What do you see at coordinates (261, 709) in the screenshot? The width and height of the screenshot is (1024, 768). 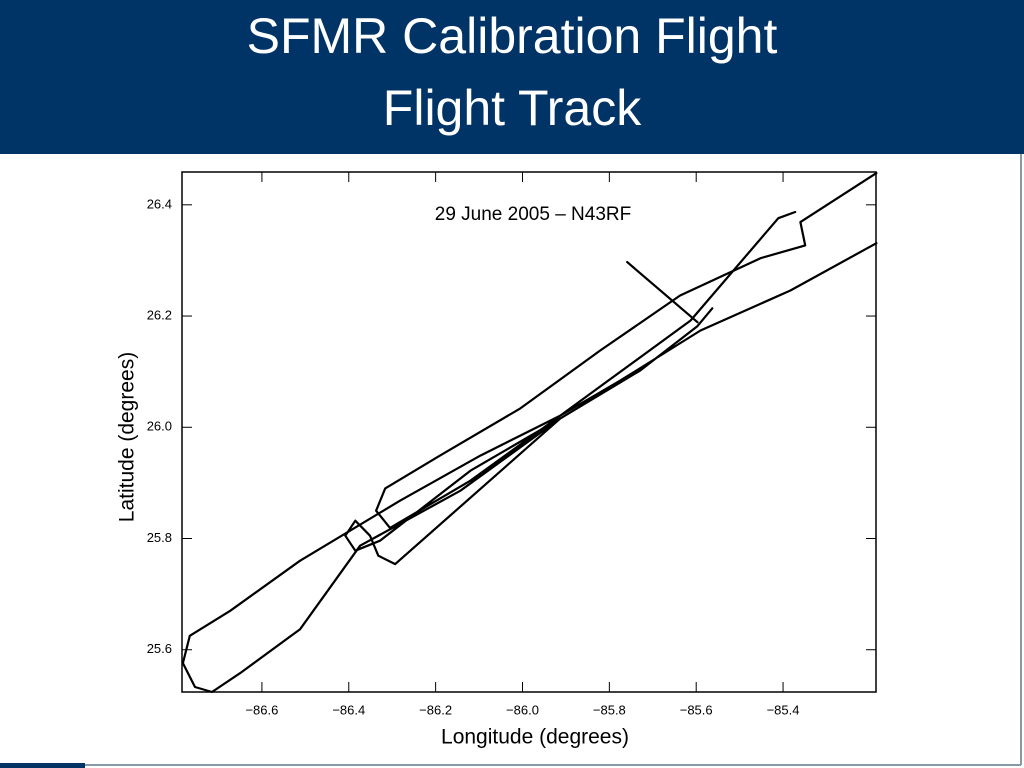 I see `x-tick-label: −86.6` at bounding box center [261, 709].